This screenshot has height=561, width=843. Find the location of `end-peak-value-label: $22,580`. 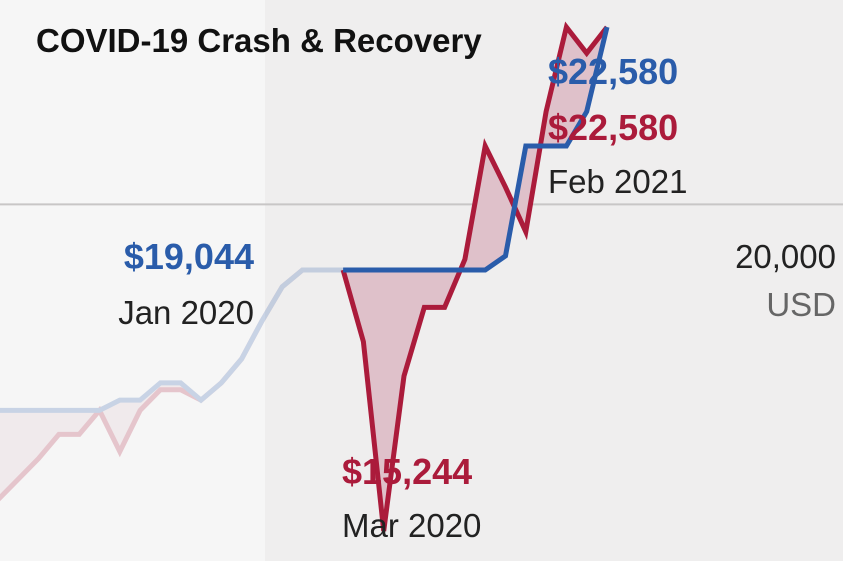

end-peak-value-label: $22,580 is located at coordinates (613, 71).